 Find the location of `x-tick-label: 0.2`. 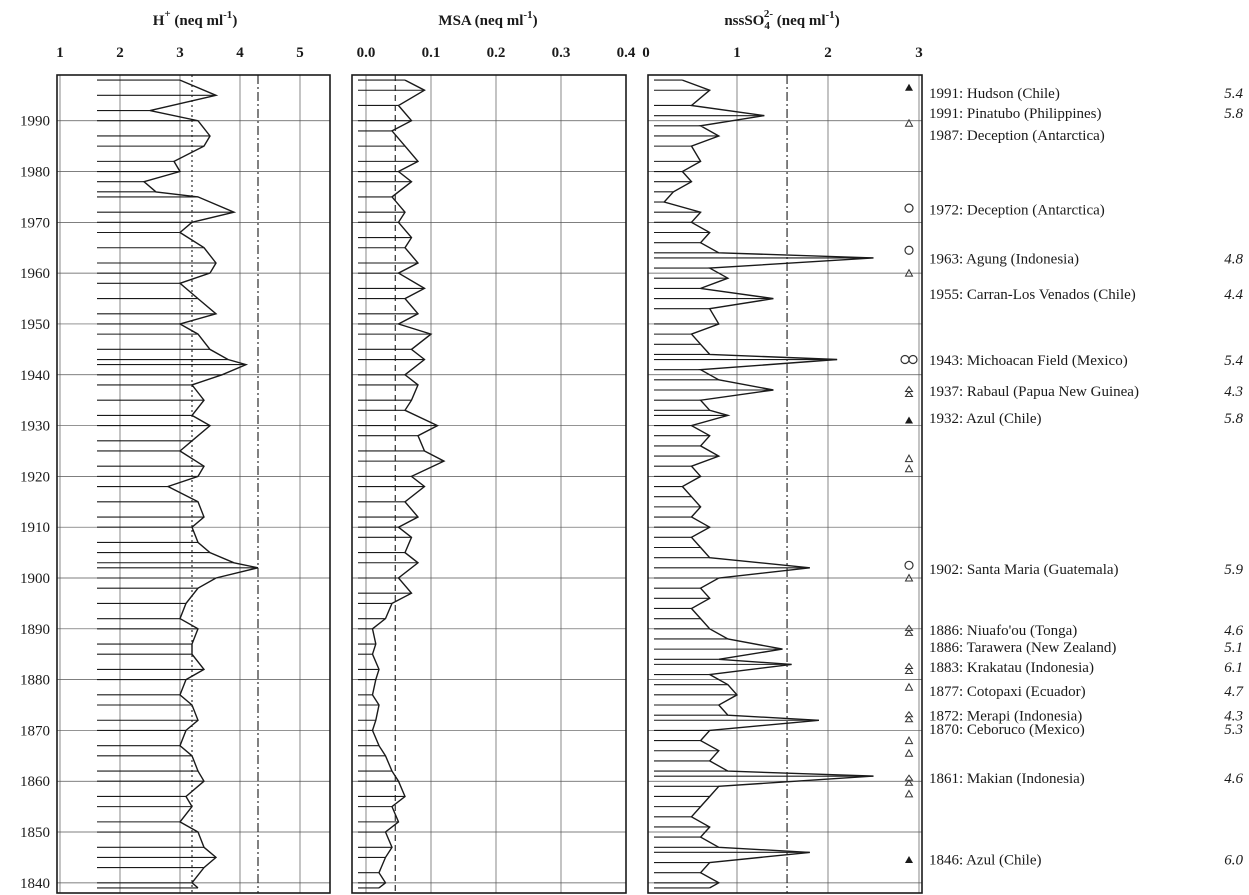

x-tick-label: 0.2 is located at coordinates (496, 53).